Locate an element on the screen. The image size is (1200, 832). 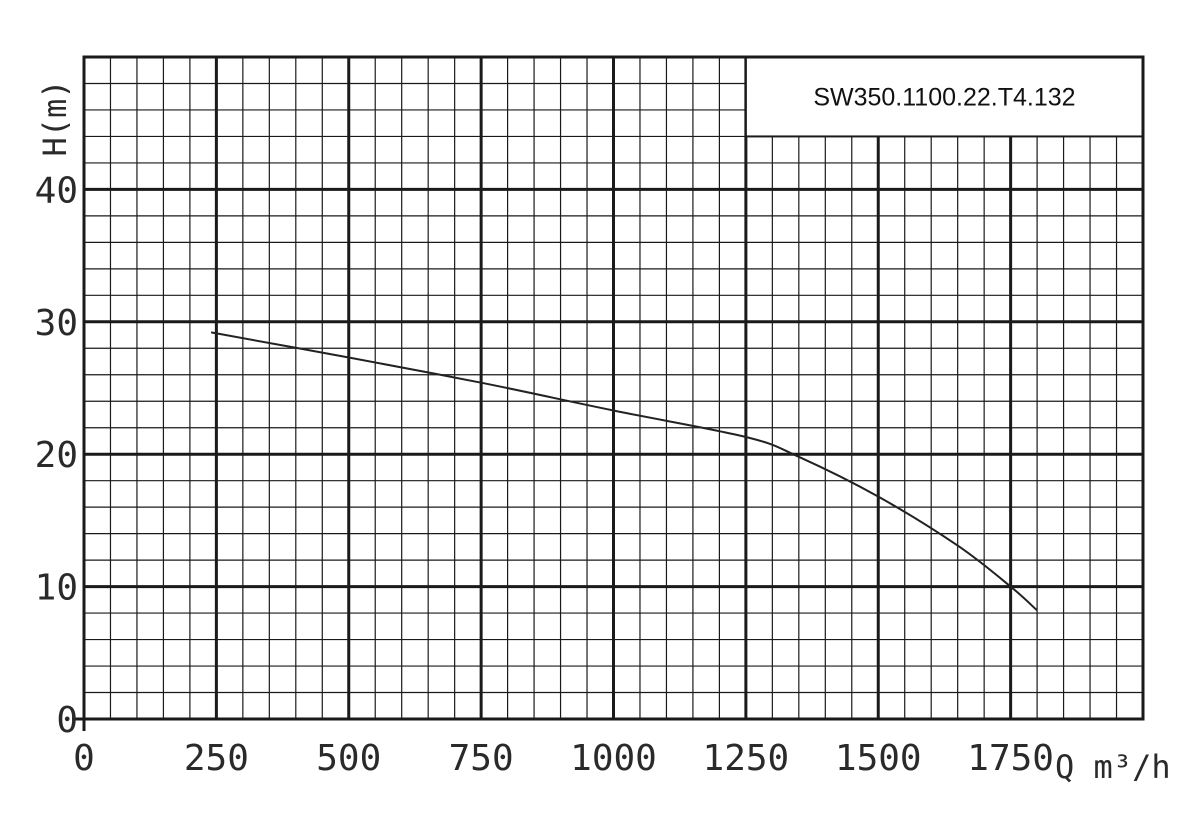
y-tick-label: 0 is located at coordinates (67, 720).